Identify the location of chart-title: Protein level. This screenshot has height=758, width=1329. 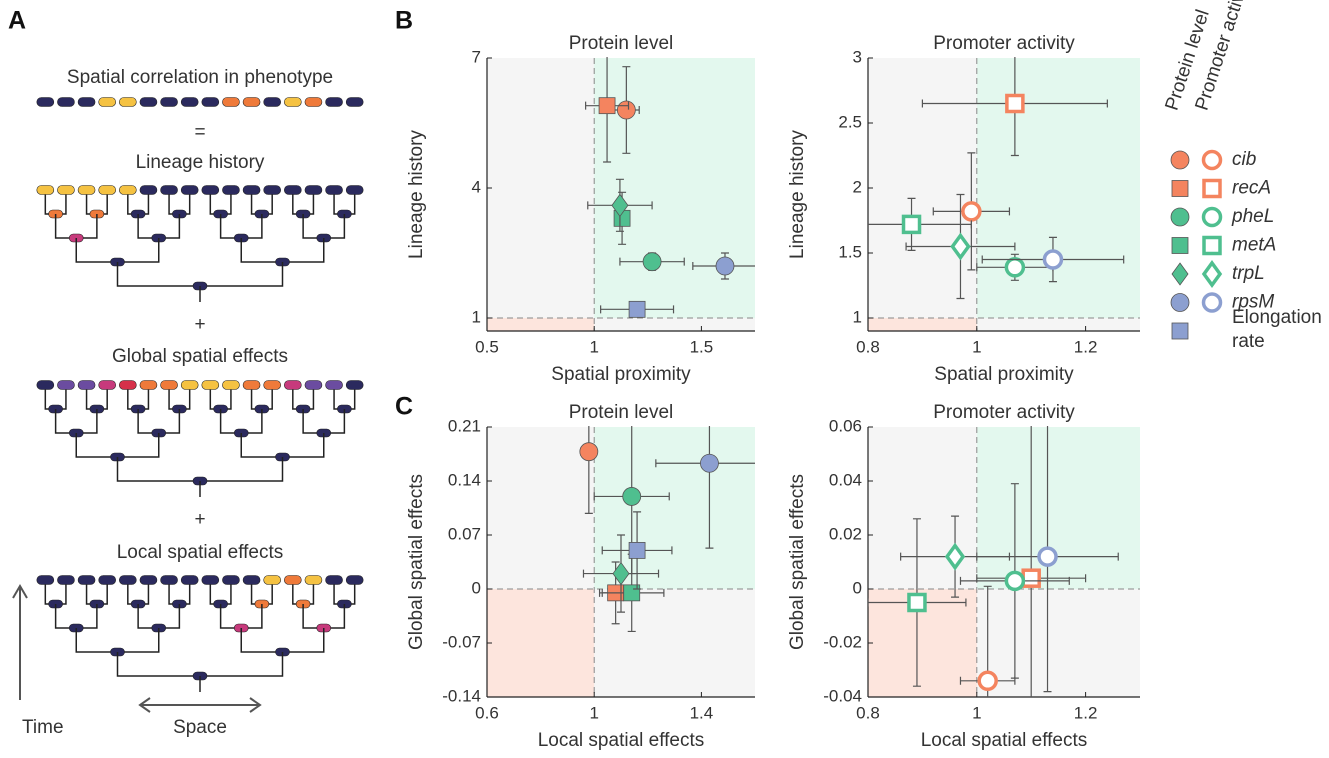
(621, 412).